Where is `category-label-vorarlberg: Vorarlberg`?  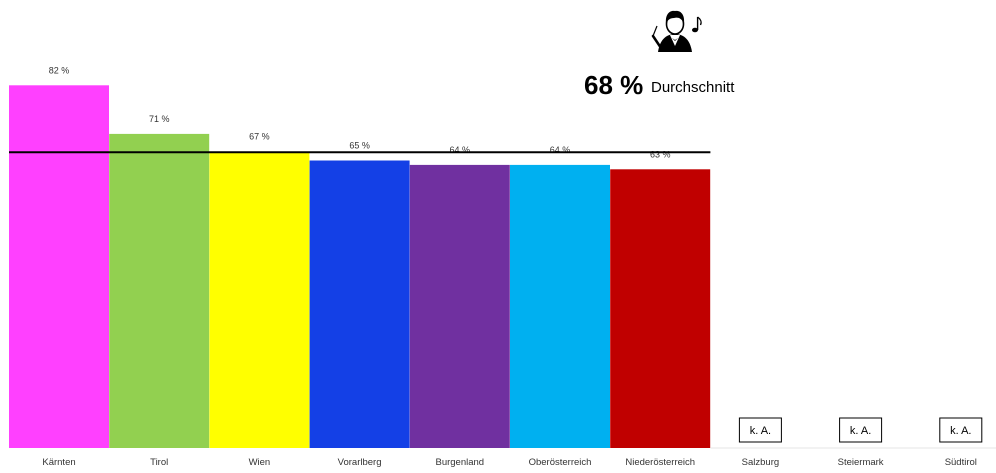
category-label-vorarlberg: Vorarlberg is located at coordinates (360, 462).